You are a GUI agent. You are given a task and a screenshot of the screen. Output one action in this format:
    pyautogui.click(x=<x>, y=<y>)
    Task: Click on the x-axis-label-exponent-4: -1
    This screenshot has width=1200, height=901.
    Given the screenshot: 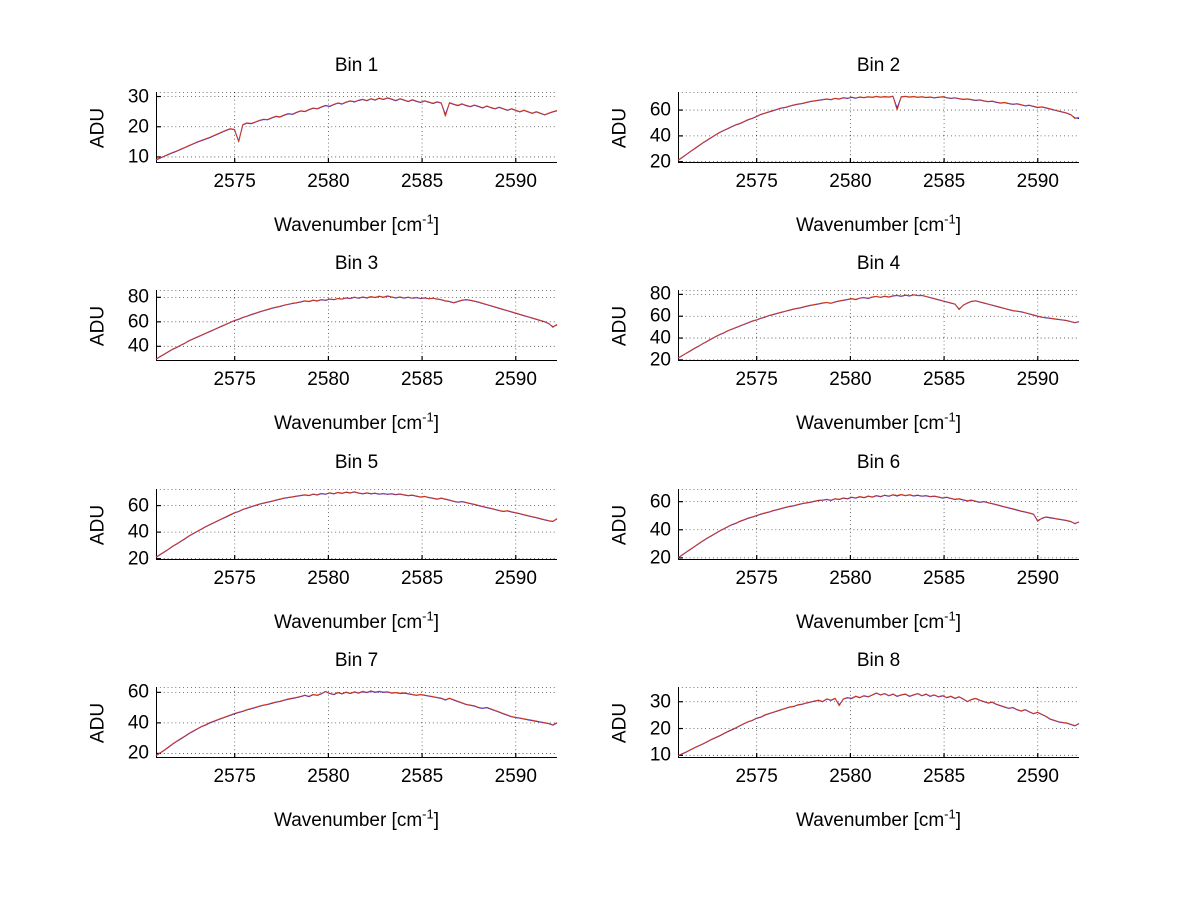 What is the action you would take?
    pyautogui.click(x=950, y=417)
    